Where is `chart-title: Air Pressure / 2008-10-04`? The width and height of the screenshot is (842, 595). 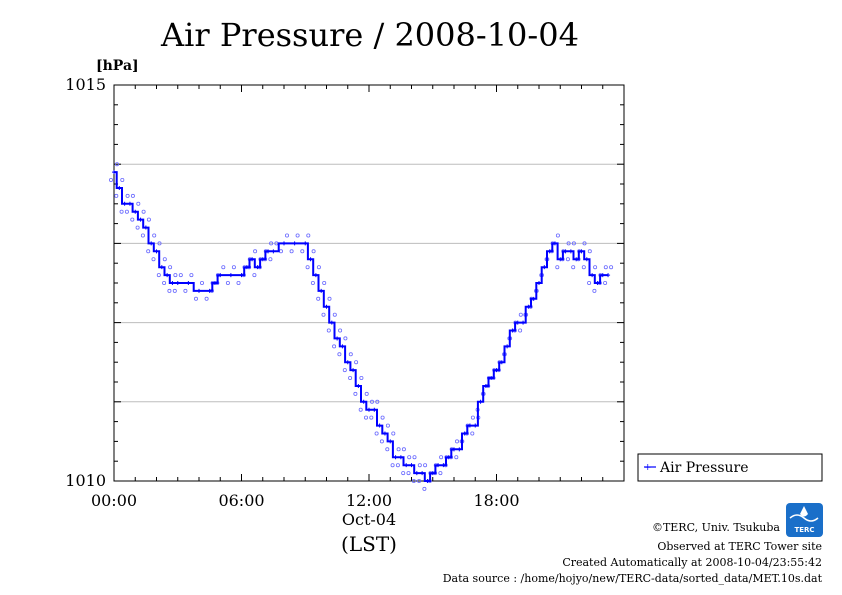
chart-title: Air Pressure / 2008-10-04 is located at coordinates (369, 35).